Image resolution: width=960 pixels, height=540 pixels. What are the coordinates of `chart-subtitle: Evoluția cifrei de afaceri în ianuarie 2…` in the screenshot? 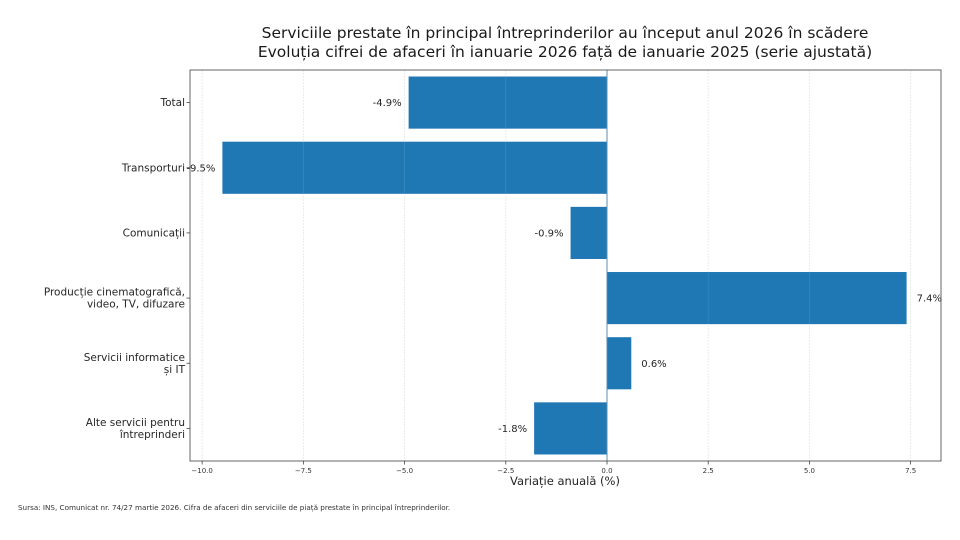 It's located at (565, 52).